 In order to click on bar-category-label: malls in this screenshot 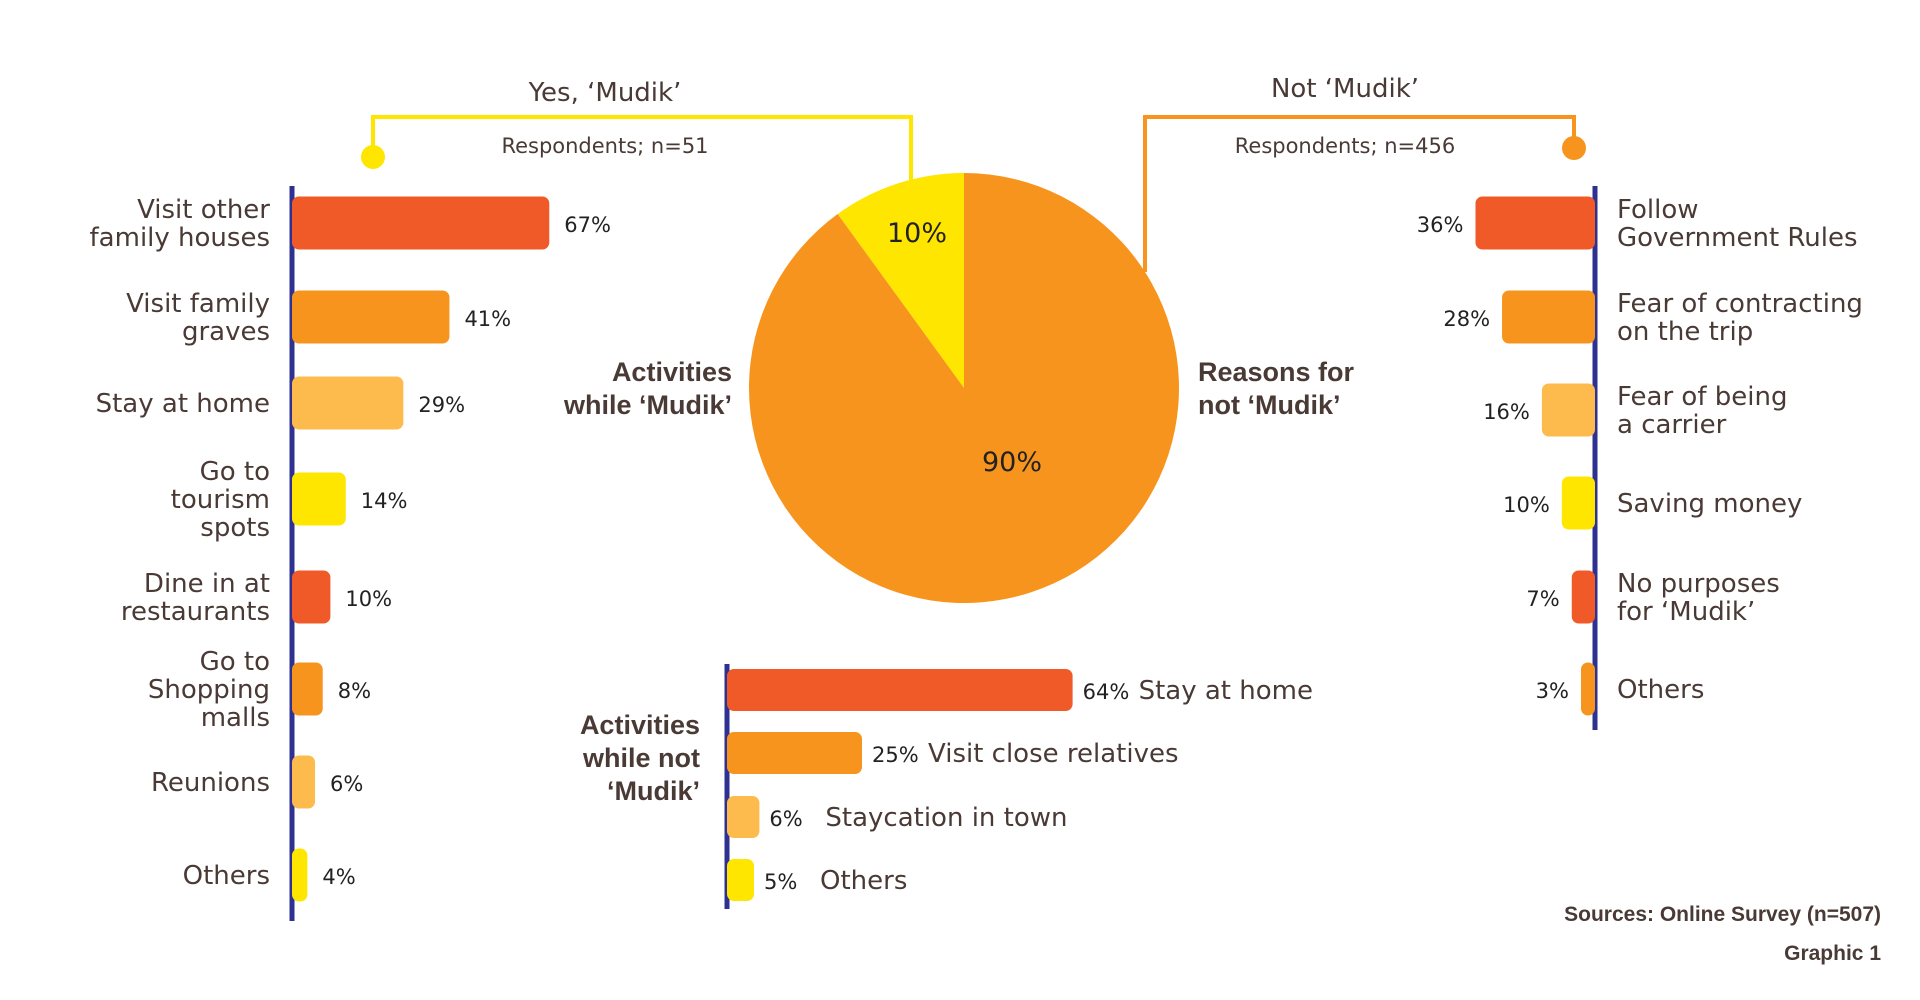, I will do `click(235, 718)`.